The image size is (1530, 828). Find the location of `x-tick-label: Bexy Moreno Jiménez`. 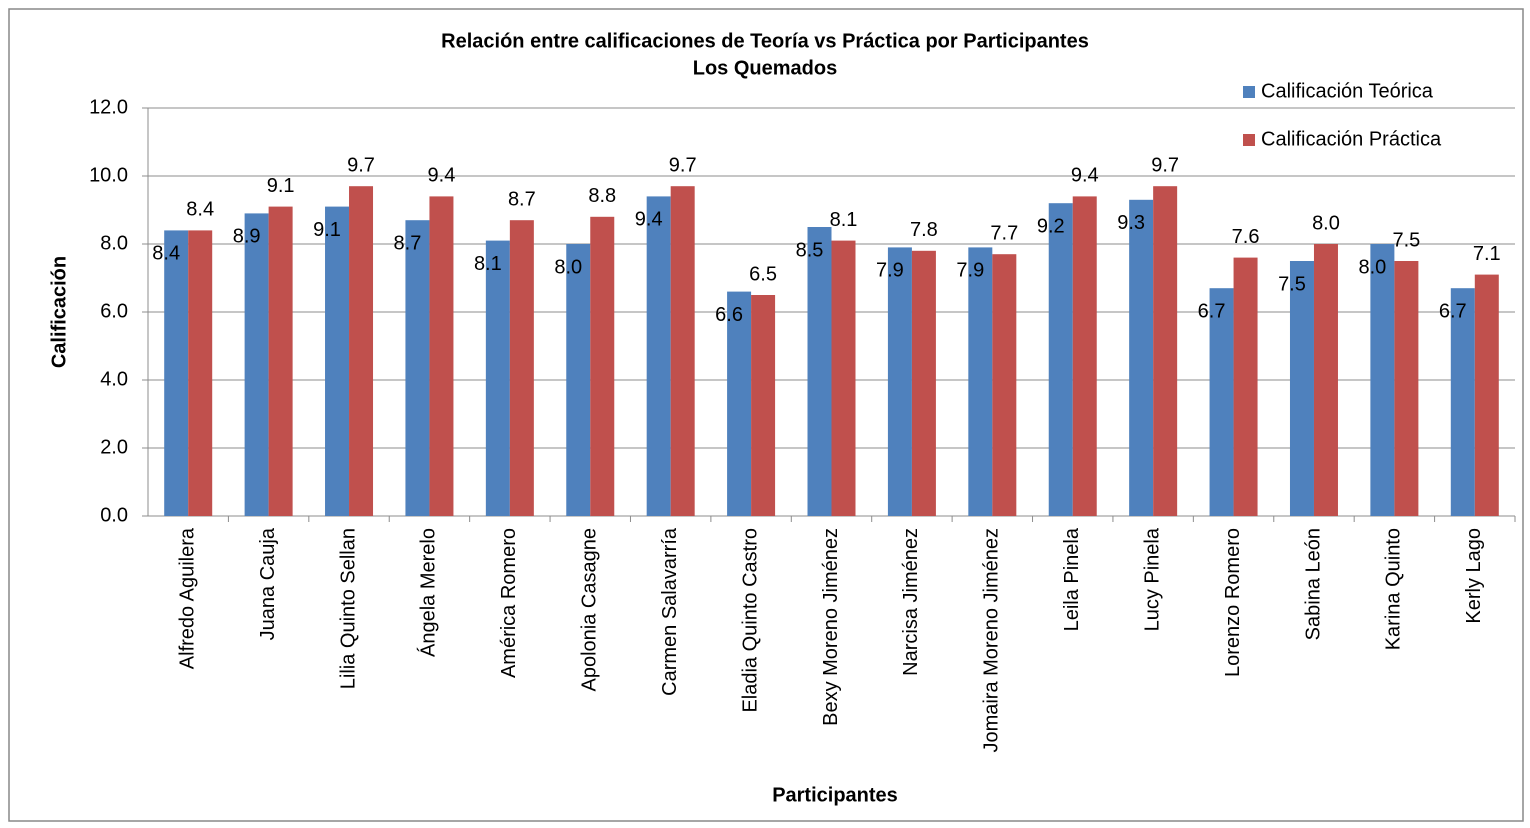

x-tick-label: Bexy Moreno Jiménez is located at coordinates (831, 627).